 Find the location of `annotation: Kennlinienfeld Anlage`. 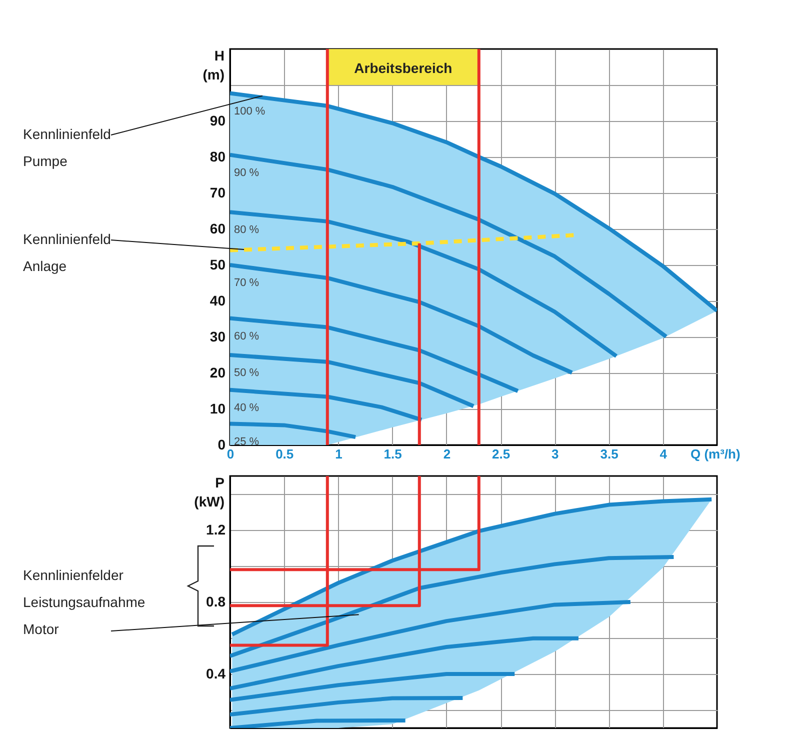

annotation: Kennlinienfeld Anlage is located at coordinates (67, 252).